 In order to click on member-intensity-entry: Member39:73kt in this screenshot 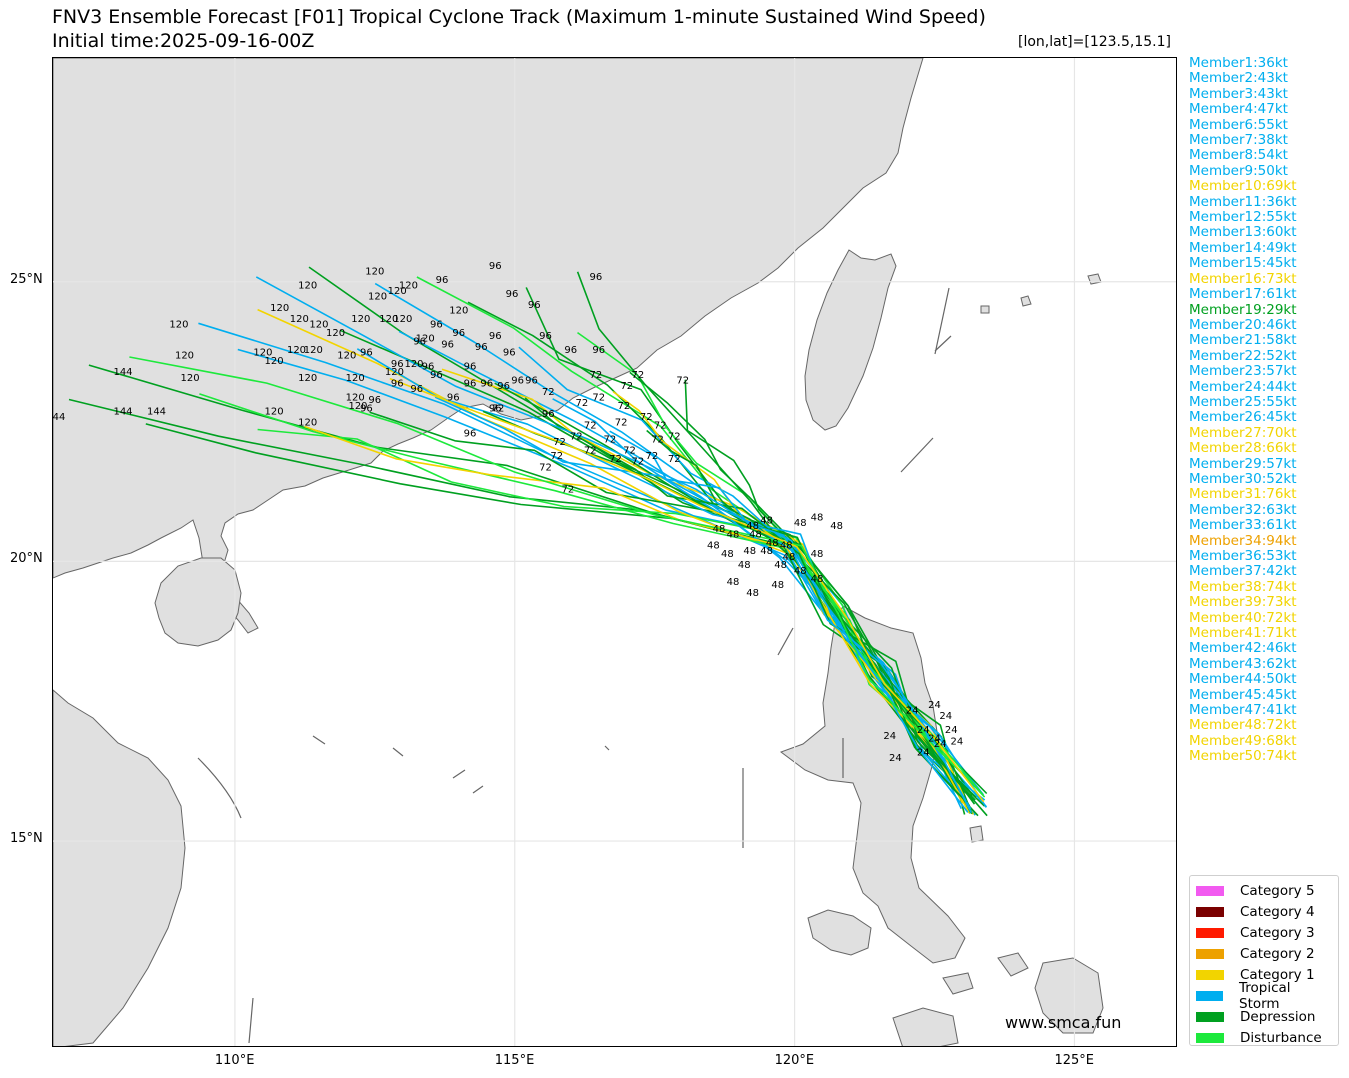, I will do `click(1243, 602)`.